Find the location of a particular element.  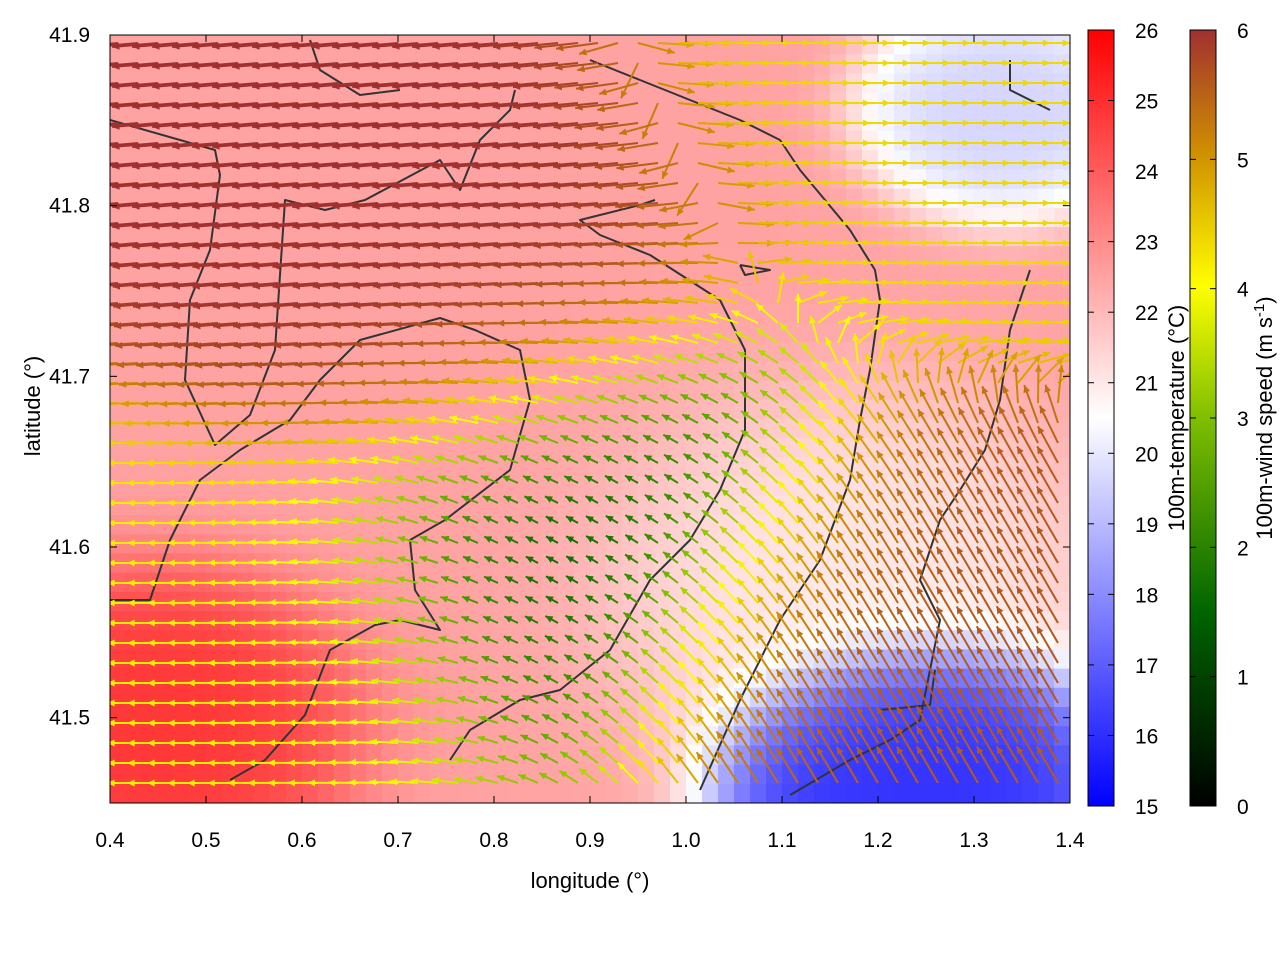

temperature-colorbar-tick-label: 20 is located at coordinates (1146, 454).